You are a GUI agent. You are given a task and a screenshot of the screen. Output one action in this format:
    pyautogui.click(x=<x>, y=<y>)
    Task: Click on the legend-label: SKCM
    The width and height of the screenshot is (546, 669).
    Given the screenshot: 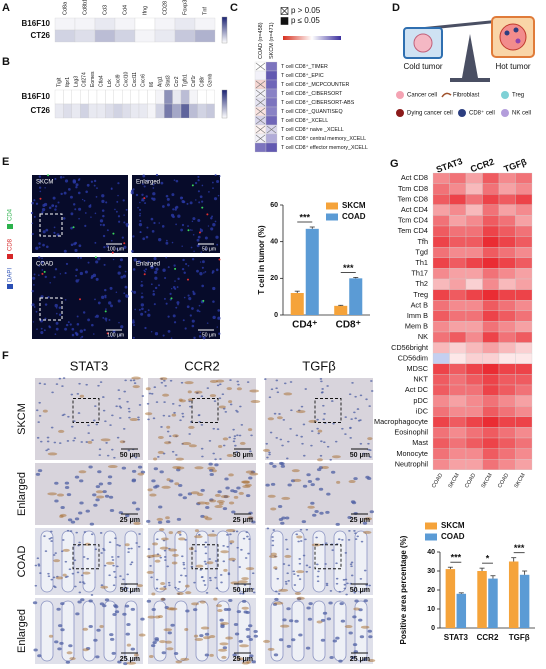 What is the action you would take?
    pyautogui.click(x=354, y=205)
    